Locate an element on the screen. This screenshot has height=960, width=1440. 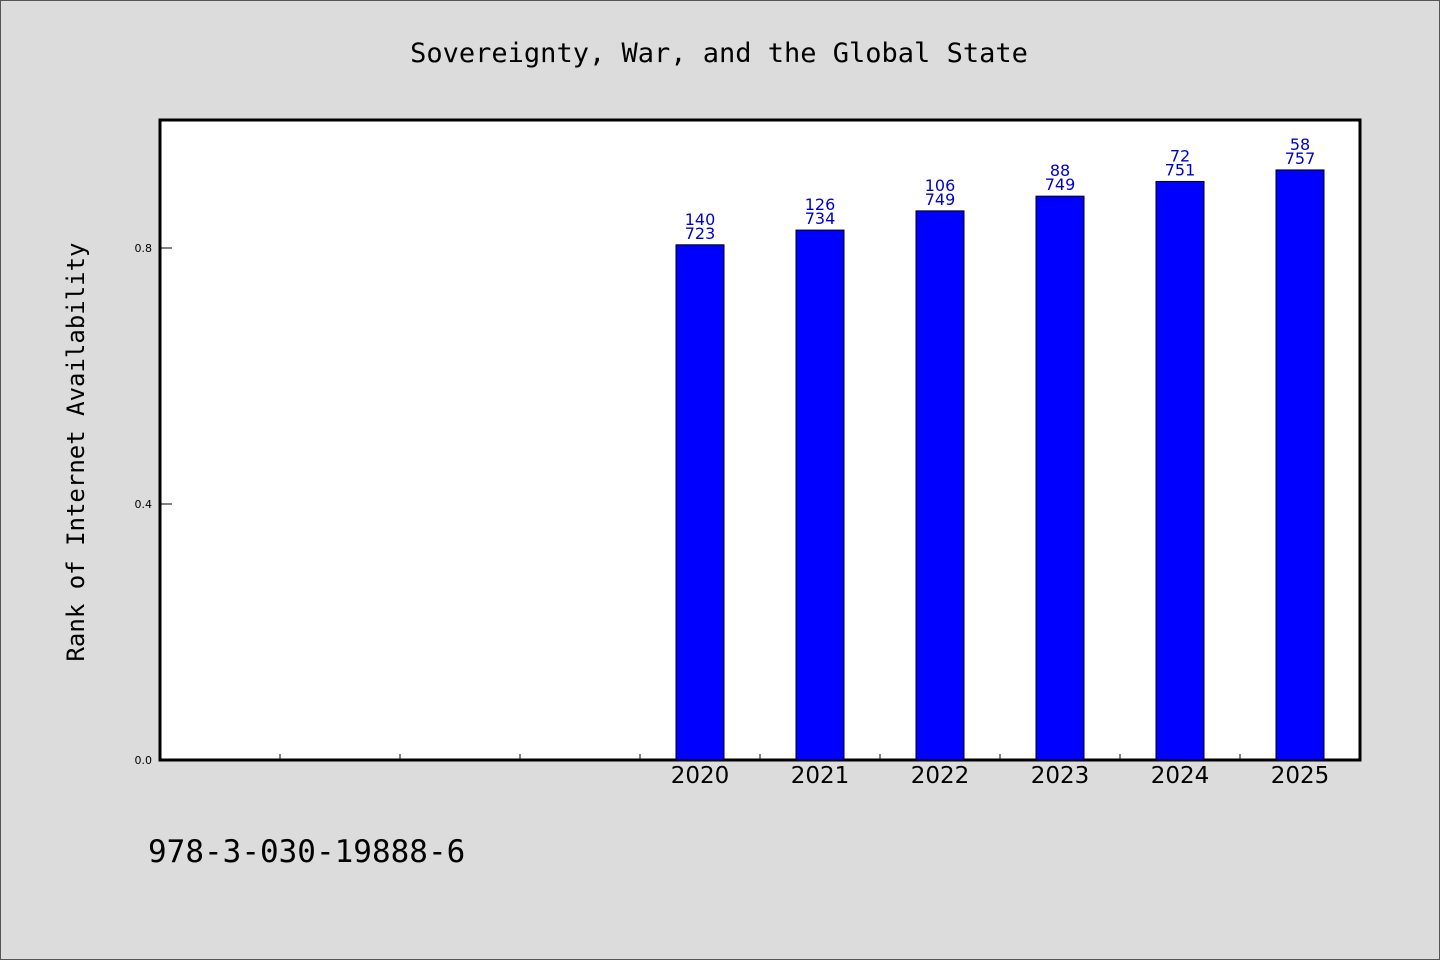
x-tick-label: 2022 is located at coordinates (940, 776).